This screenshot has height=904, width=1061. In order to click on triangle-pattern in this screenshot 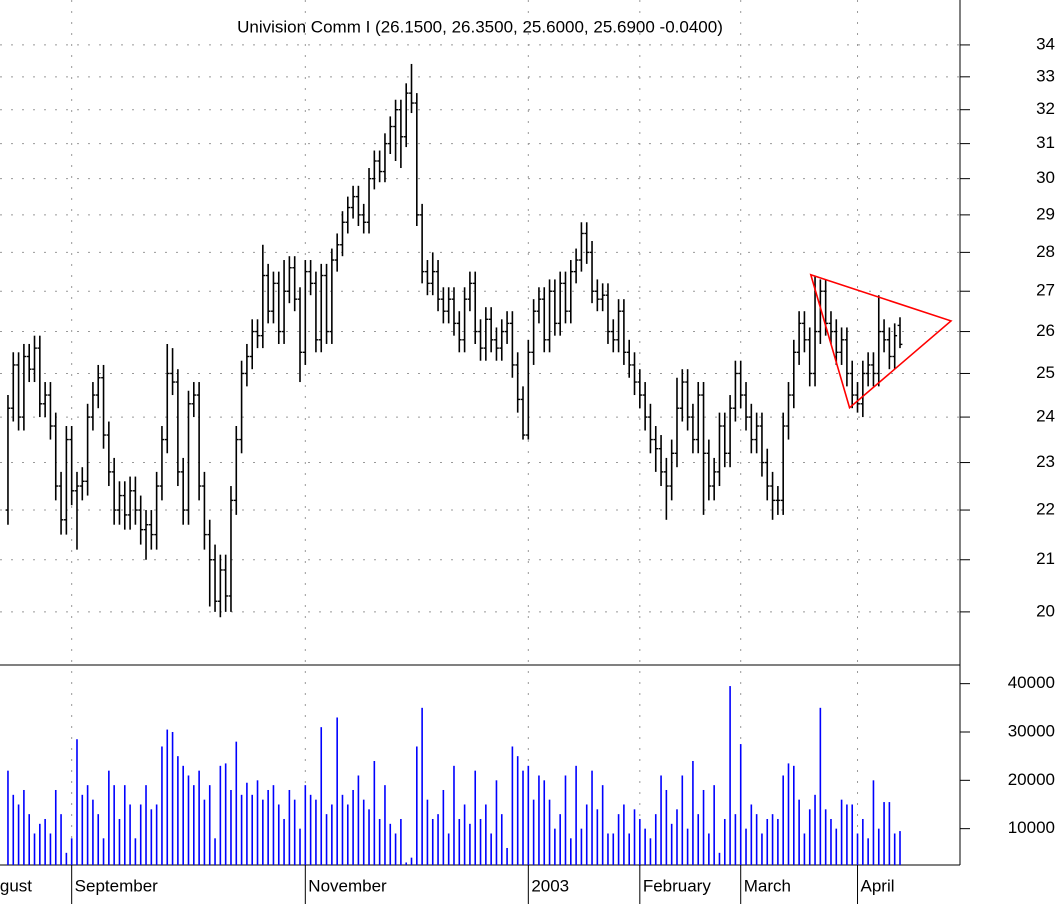, I will do `click(881, 341)`.